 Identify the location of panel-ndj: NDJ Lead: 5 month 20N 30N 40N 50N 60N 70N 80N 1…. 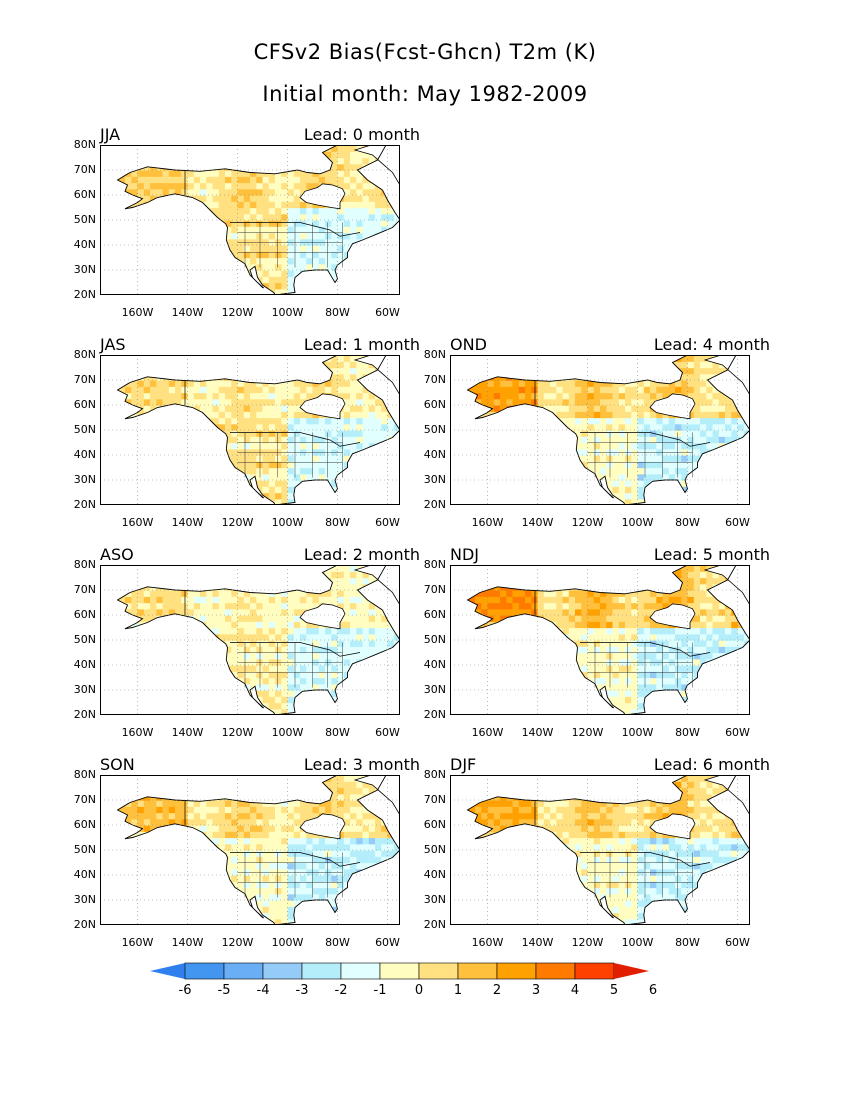
(610, 642).